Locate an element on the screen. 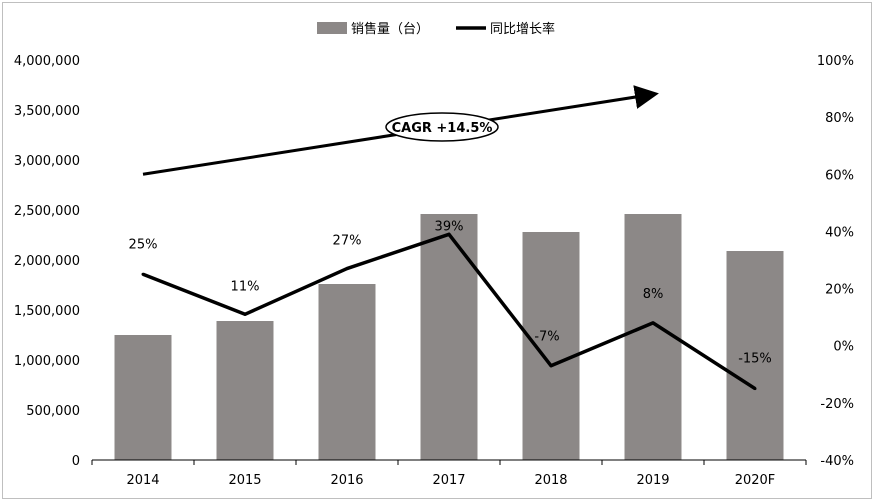 The width and height of the screenshot is (876, 503). growth-data-label: 11% is located at coordinates (245, 286).